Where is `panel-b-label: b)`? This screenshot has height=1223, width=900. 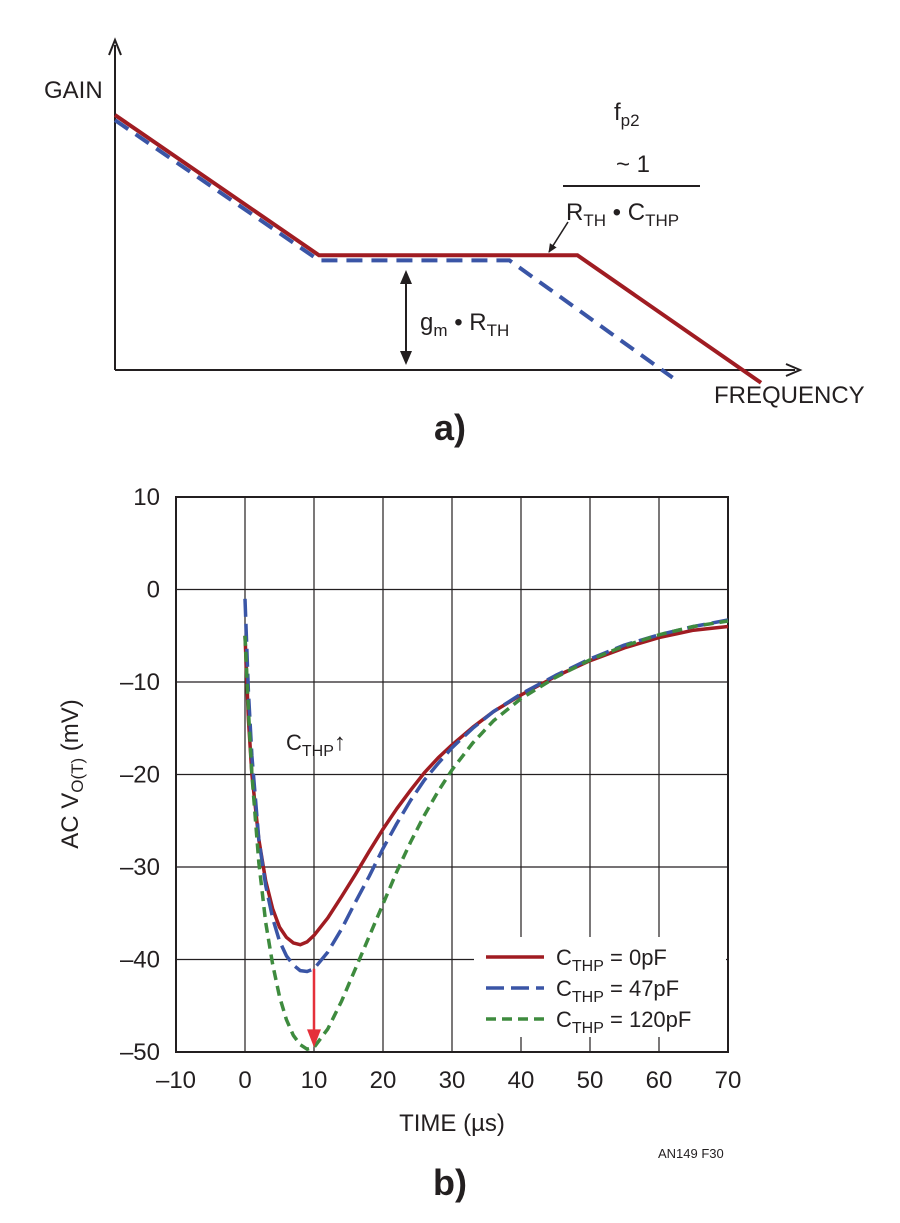
panel-b-label: b) is located at coordinates (450, 1182).